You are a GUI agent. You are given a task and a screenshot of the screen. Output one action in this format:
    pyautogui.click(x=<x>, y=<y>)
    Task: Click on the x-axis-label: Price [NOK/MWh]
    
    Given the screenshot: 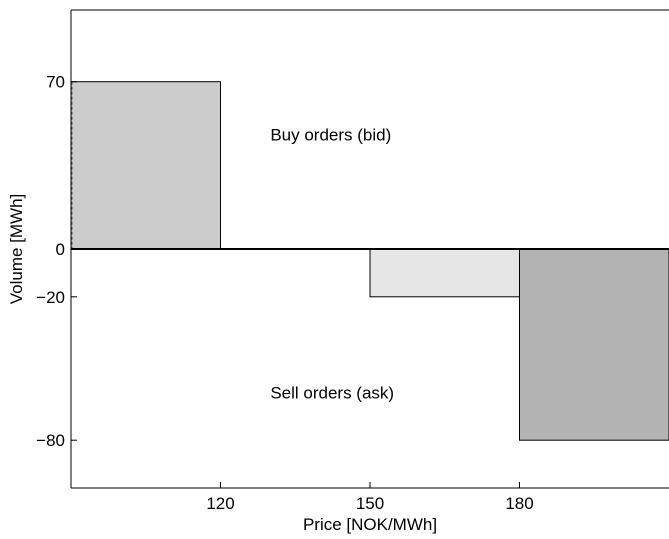 What is the action you would take?
    pyautogui.click(x=370, y=524)
    